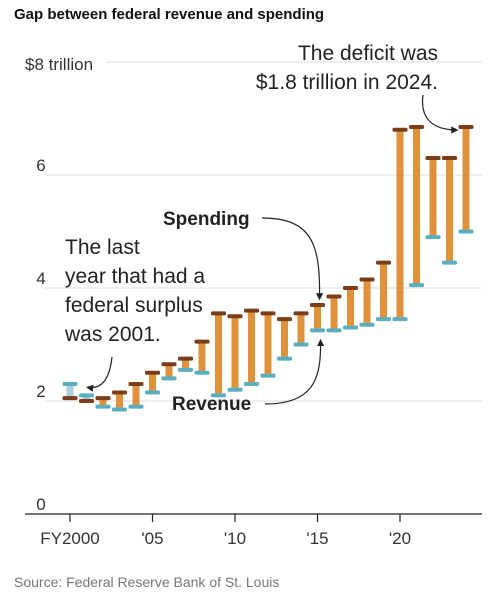  What do you see at coordinates (400, 224) in the screenshot?
I see `gap-bar-2020` at bounding box center [400, 224].